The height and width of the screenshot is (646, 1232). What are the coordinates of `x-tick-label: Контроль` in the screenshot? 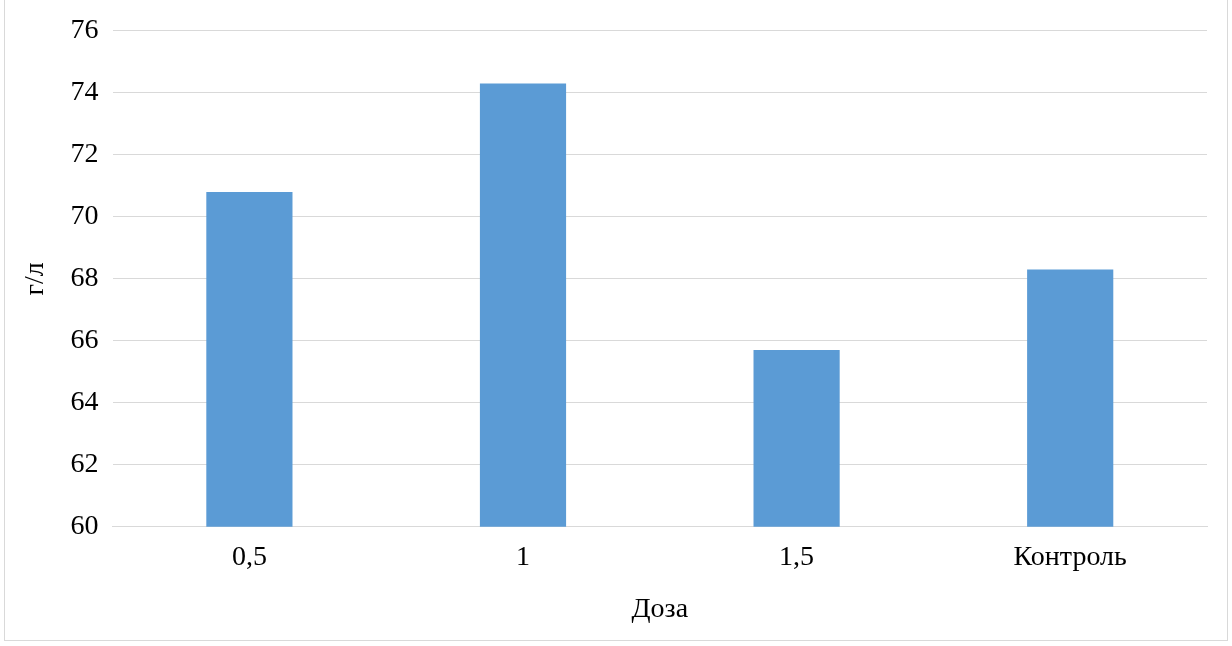 It's located at (1070, 555).